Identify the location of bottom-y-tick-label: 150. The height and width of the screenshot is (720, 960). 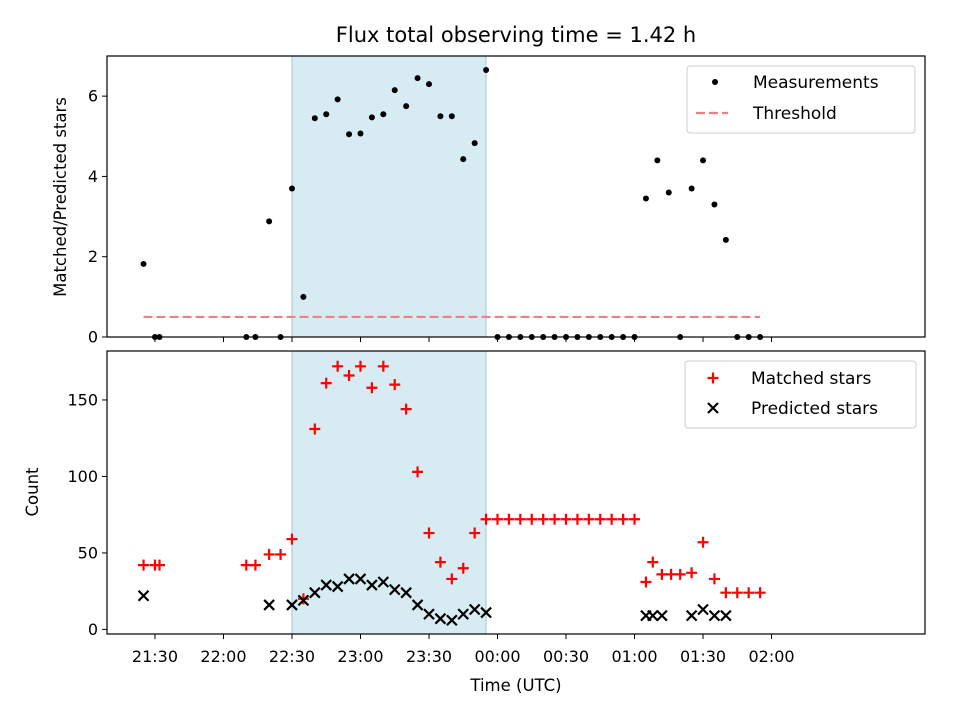
(82, 399).